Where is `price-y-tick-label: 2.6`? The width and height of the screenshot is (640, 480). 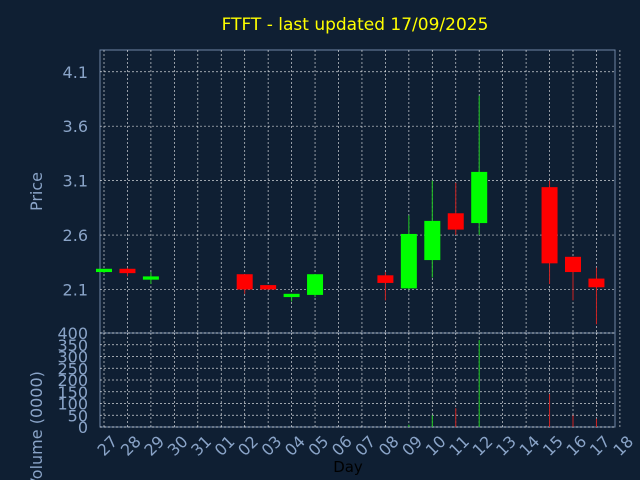 price-y-tick-label: 2.6 is located at coordinates (75, 235).